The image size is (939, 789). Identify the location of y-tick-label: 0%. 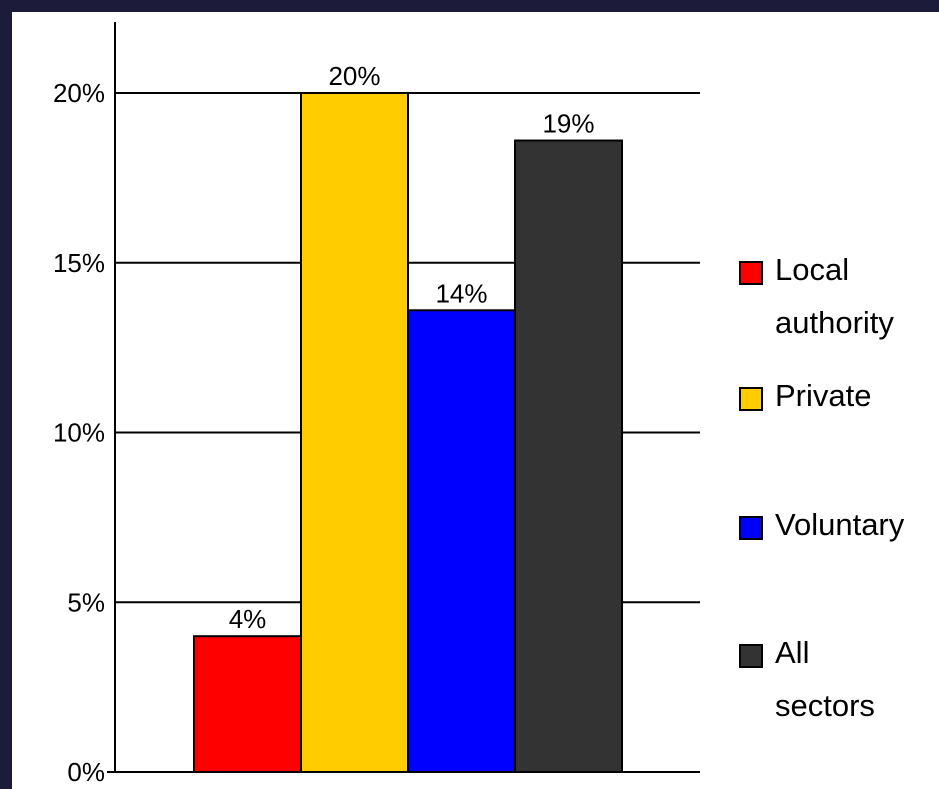
(86, 772).